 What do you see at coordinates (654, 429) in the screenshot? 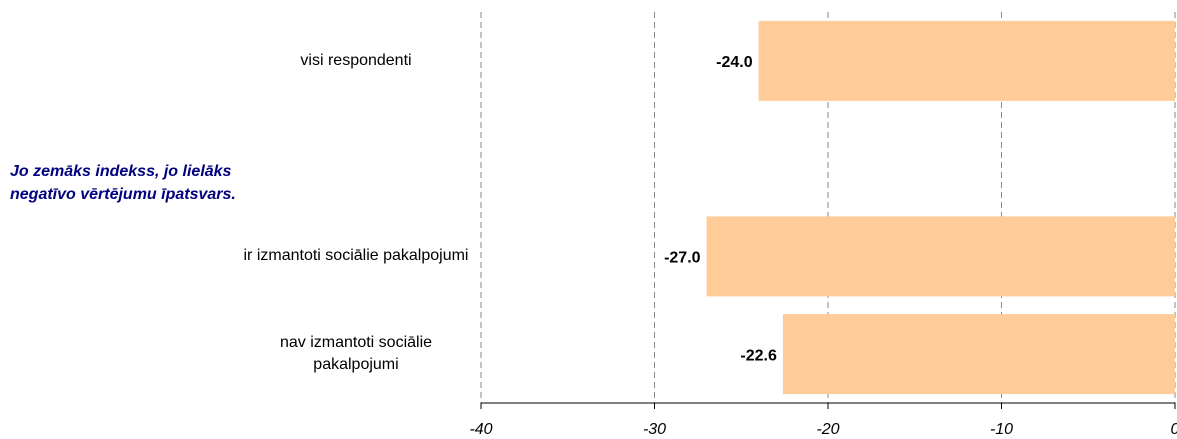
I see `x-tick-label: -30` at bounding box center [654, 429].